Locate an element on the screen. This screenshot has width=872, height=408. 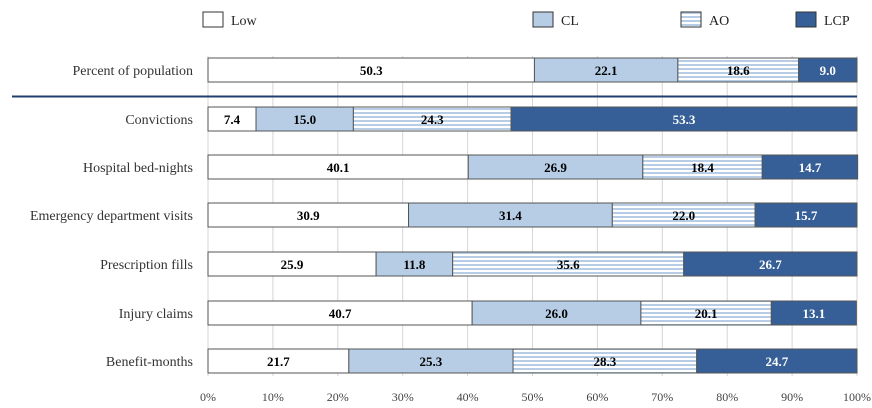
bar-benefit-months-lcp is located at coordinates (777, 361).